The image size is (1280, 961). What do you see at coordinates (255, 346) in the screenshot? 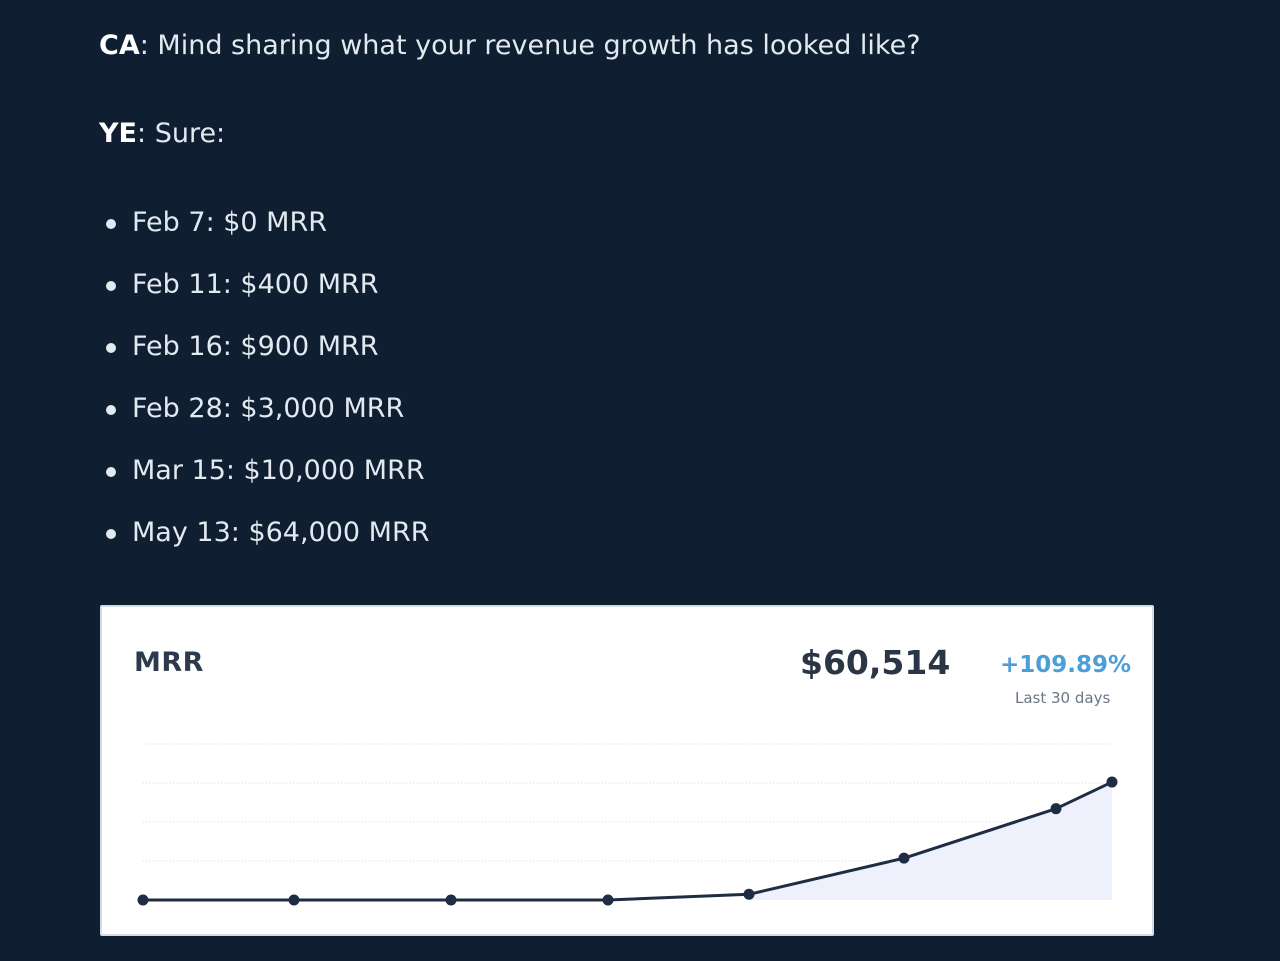
I see `milestone-text: Feb 16: $900 MRR` at bounding box center [255, 346].